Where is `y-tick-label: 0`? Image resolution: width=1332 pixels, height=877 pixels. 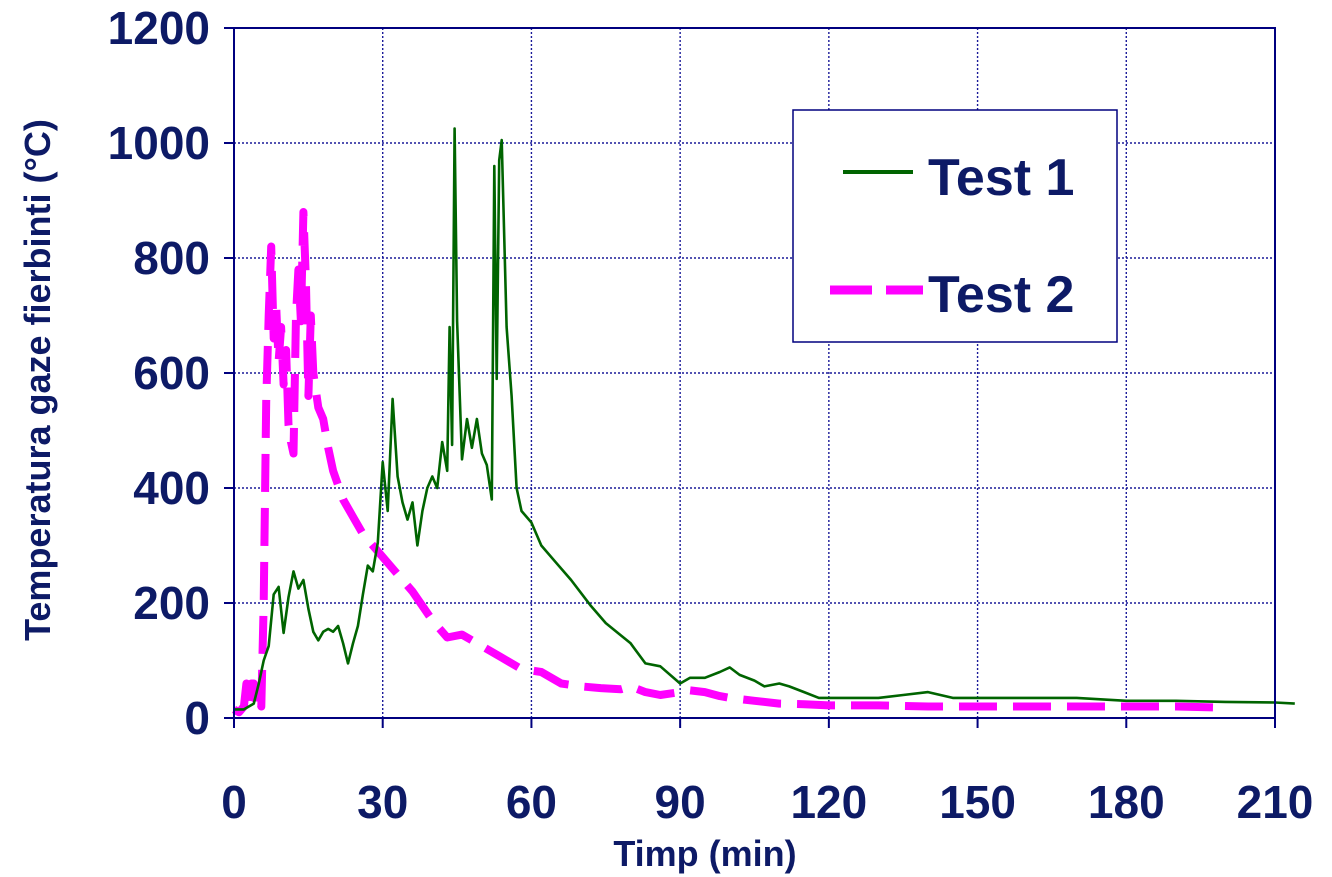 y-tick-label: 0 is located at coordinates (197, 718).